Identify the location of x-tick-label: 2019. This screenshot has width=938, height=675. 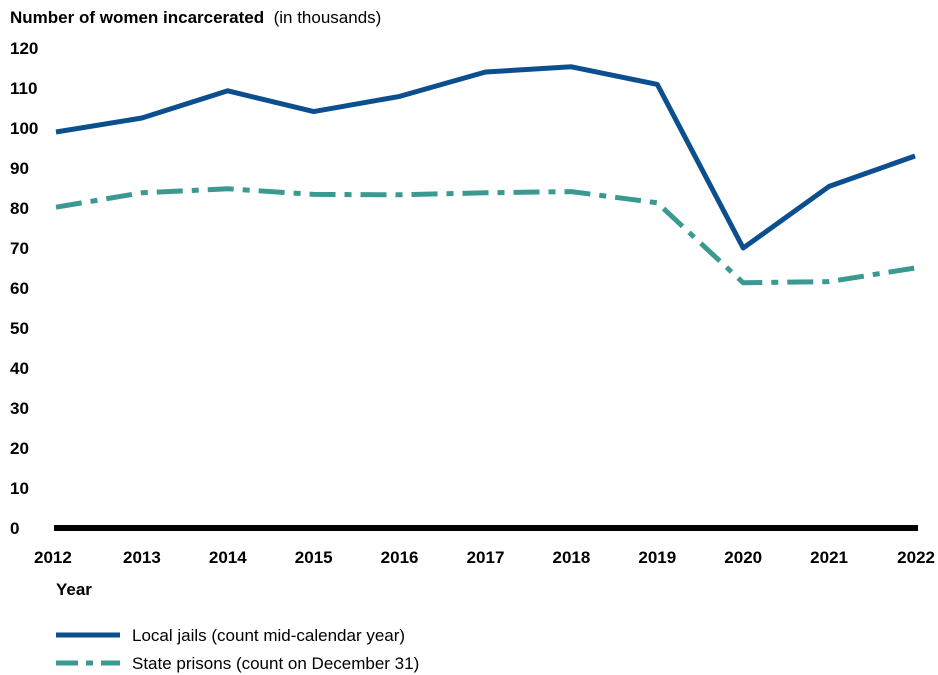
(657, 557).